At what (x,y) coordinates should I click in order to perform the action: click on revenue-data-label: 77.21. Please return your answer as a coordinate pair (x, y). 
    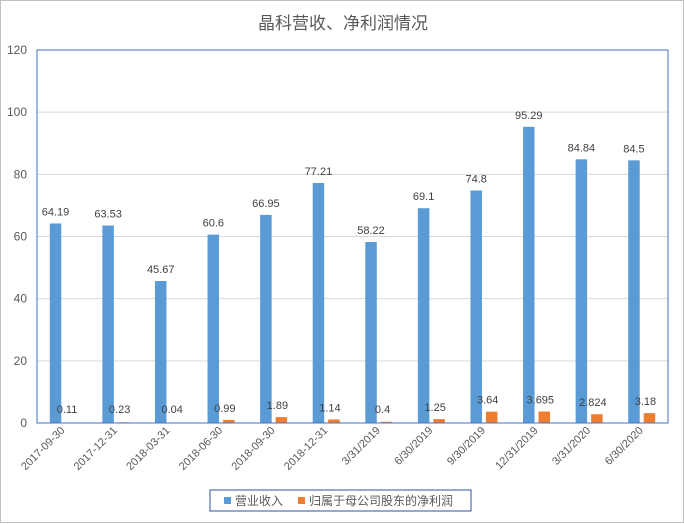
    Looking at the image, I should click on (319, 172).